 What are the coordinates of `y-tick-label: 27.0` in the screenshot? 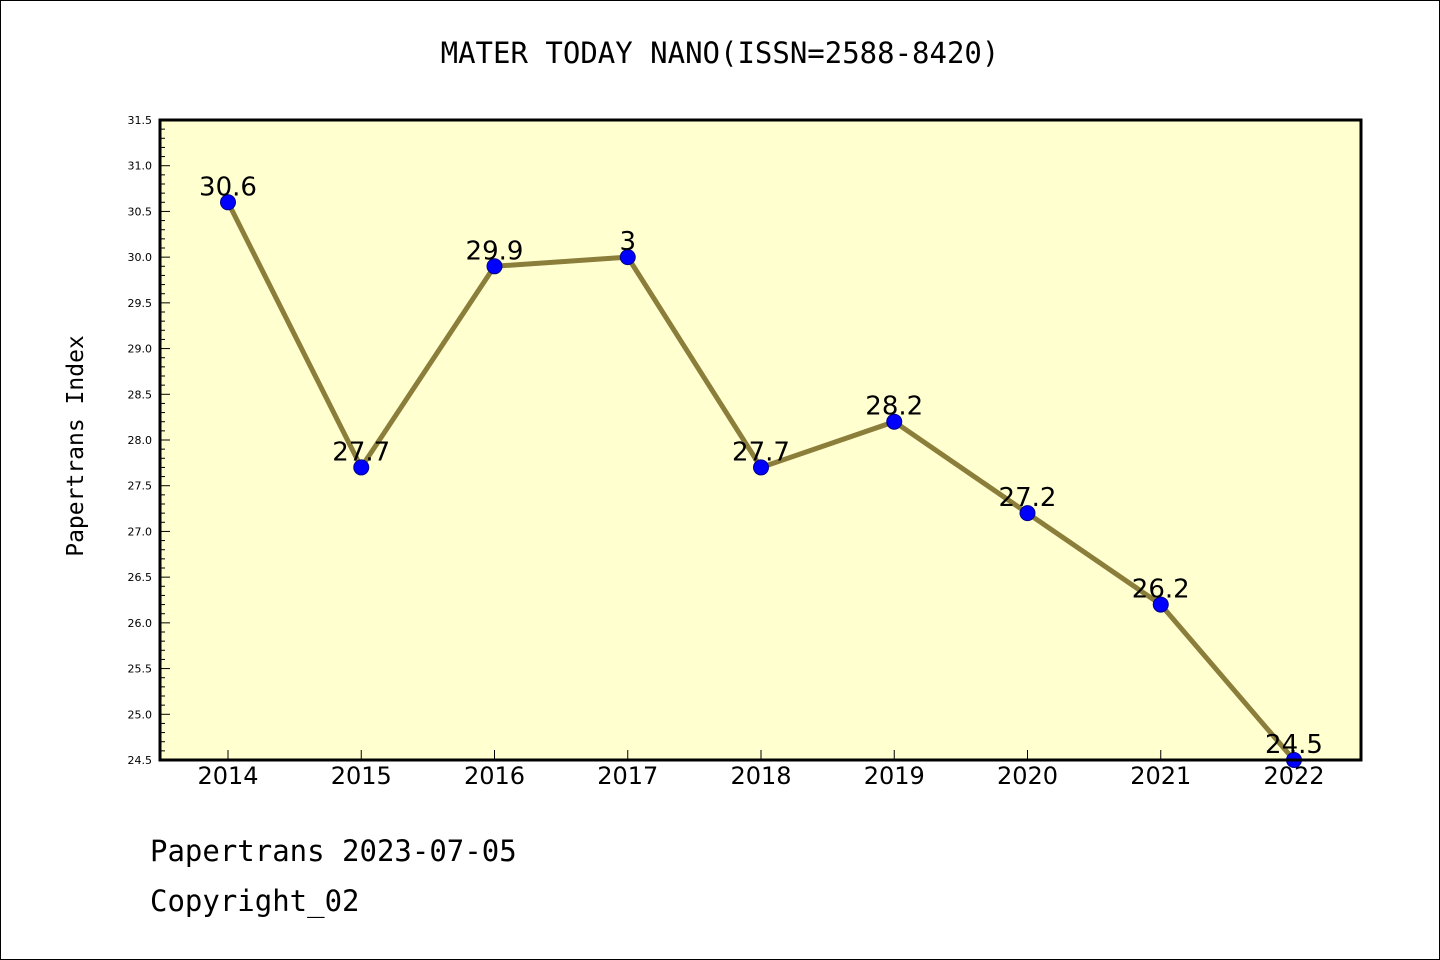 It's located at (140, 531).